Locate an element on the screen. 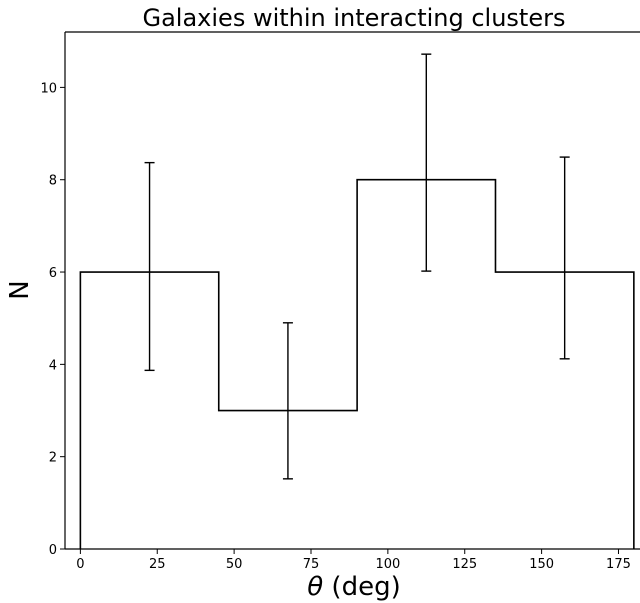 The width and height of the screenshot is (640, 603). chart-title: Galaxies within interacting clusters is located at coordinates (354, 18).